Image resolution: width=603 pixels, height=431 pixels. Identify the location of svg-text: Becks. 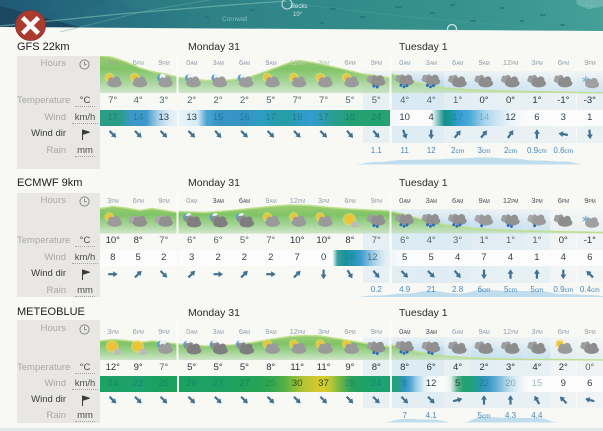
(299, 7).